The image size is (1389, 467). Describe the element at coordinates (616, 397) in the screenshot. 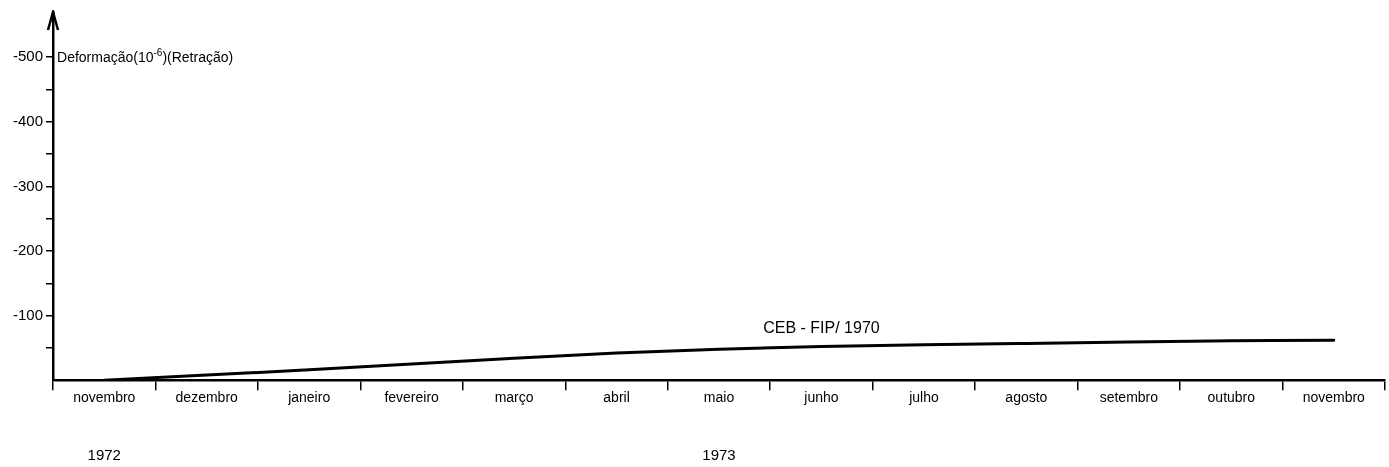

I see `x-tick-label: abril` at that location.